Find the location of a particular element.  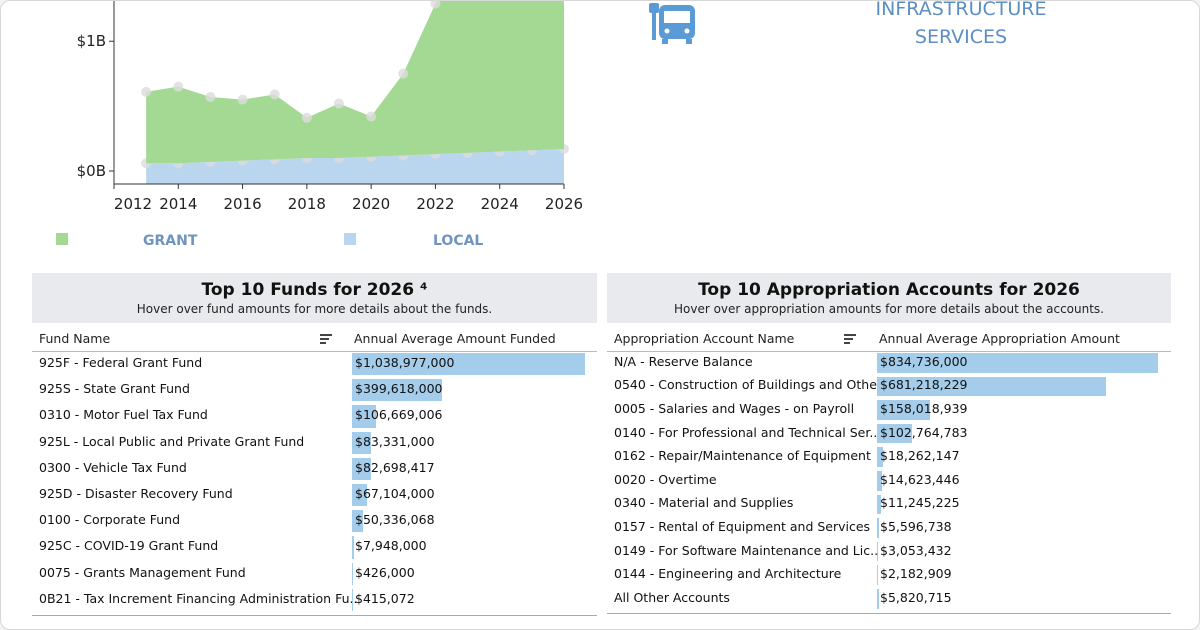

bus-icon is located at coordinates (672, 23).